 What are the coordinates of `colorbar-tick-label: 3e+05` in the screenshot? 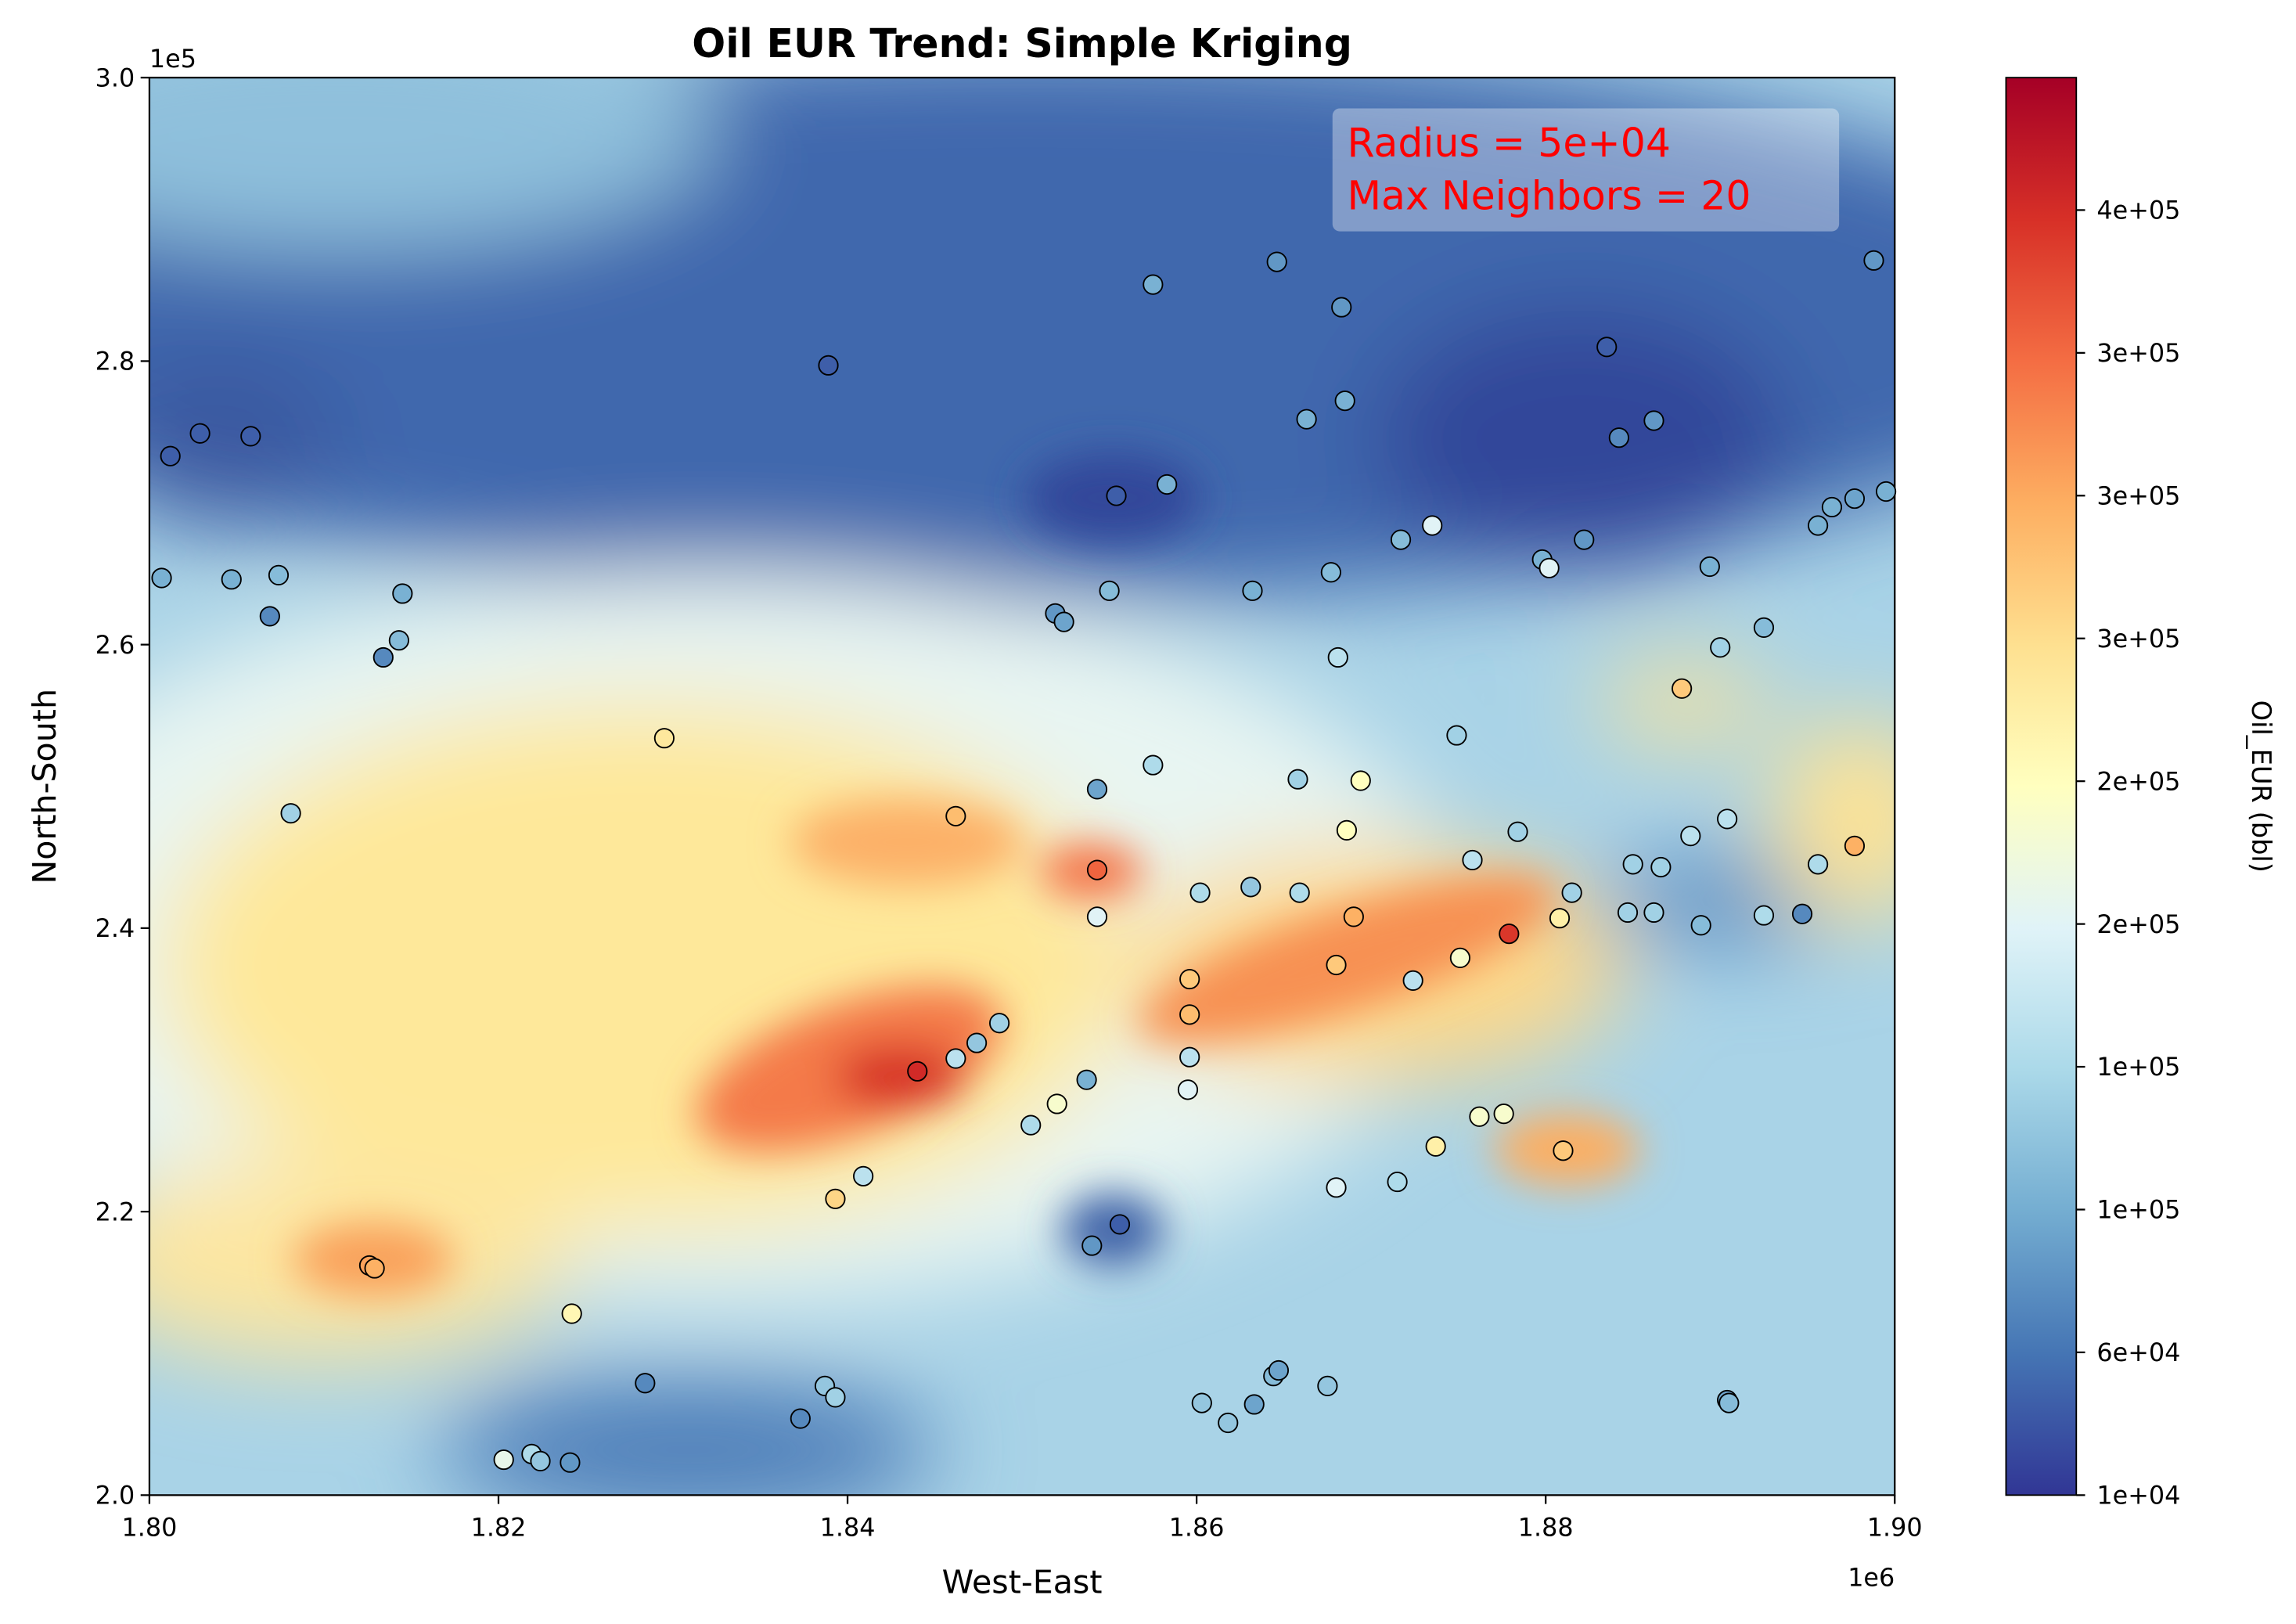 It's located at (2138, 353).